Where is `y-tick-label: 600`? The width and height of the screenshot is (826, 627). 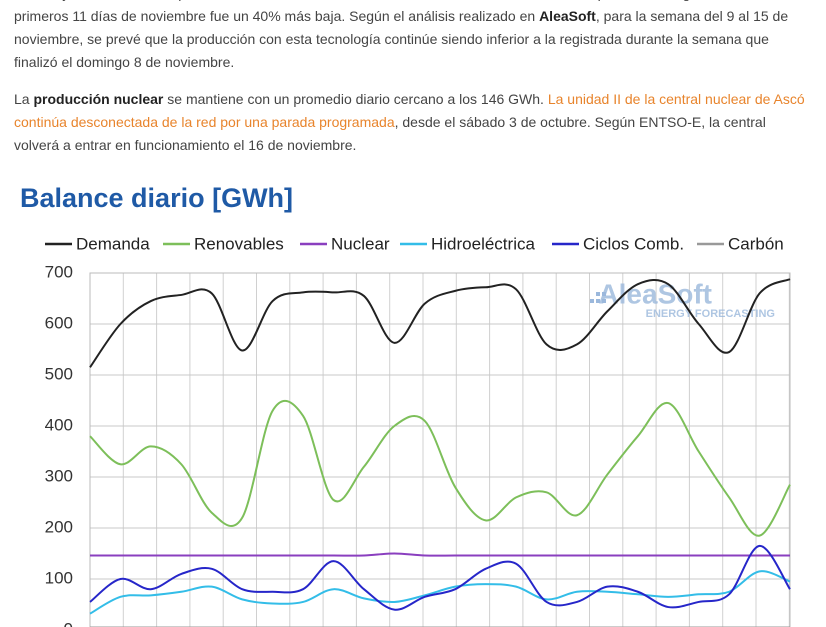
y-tick-label: 600 is located at coordinates (59, 322).